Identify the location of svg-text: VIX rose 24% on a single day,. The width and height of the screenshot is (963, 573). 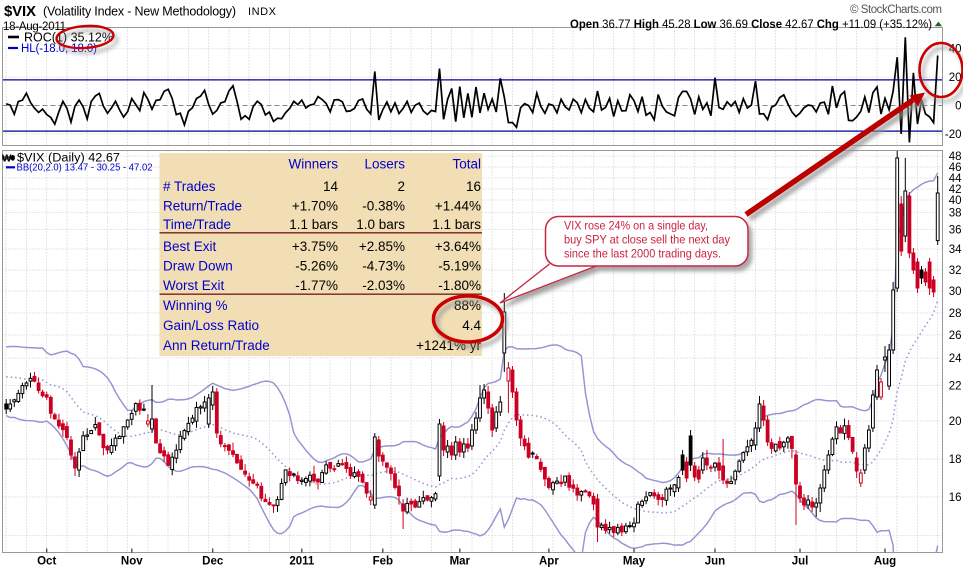
(636, 226).